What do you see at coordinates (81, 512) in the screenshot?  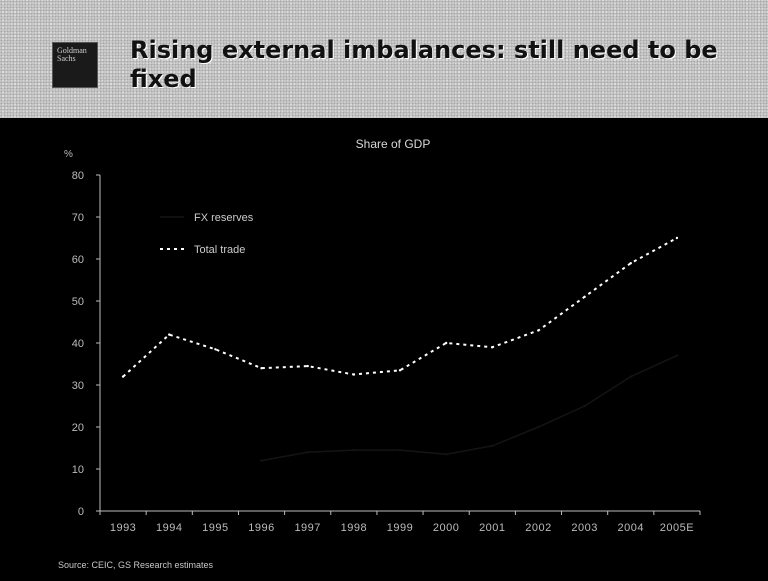 I see `y-tick-label: 0` at bounding box center [81, 512].